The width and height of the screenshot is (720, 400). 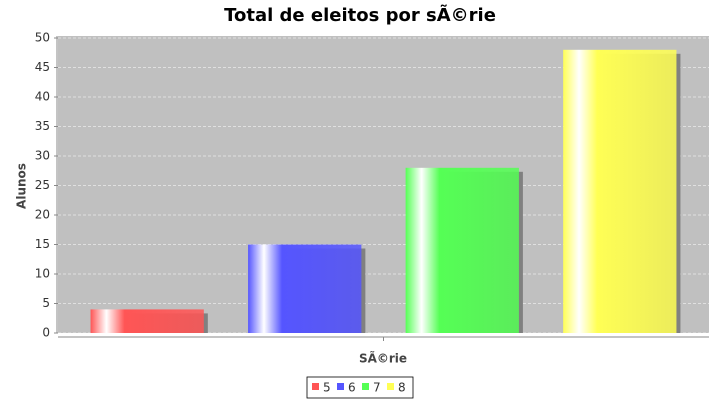 I want to click on y-axis-label: Alunos, so click(x=22, y=186).